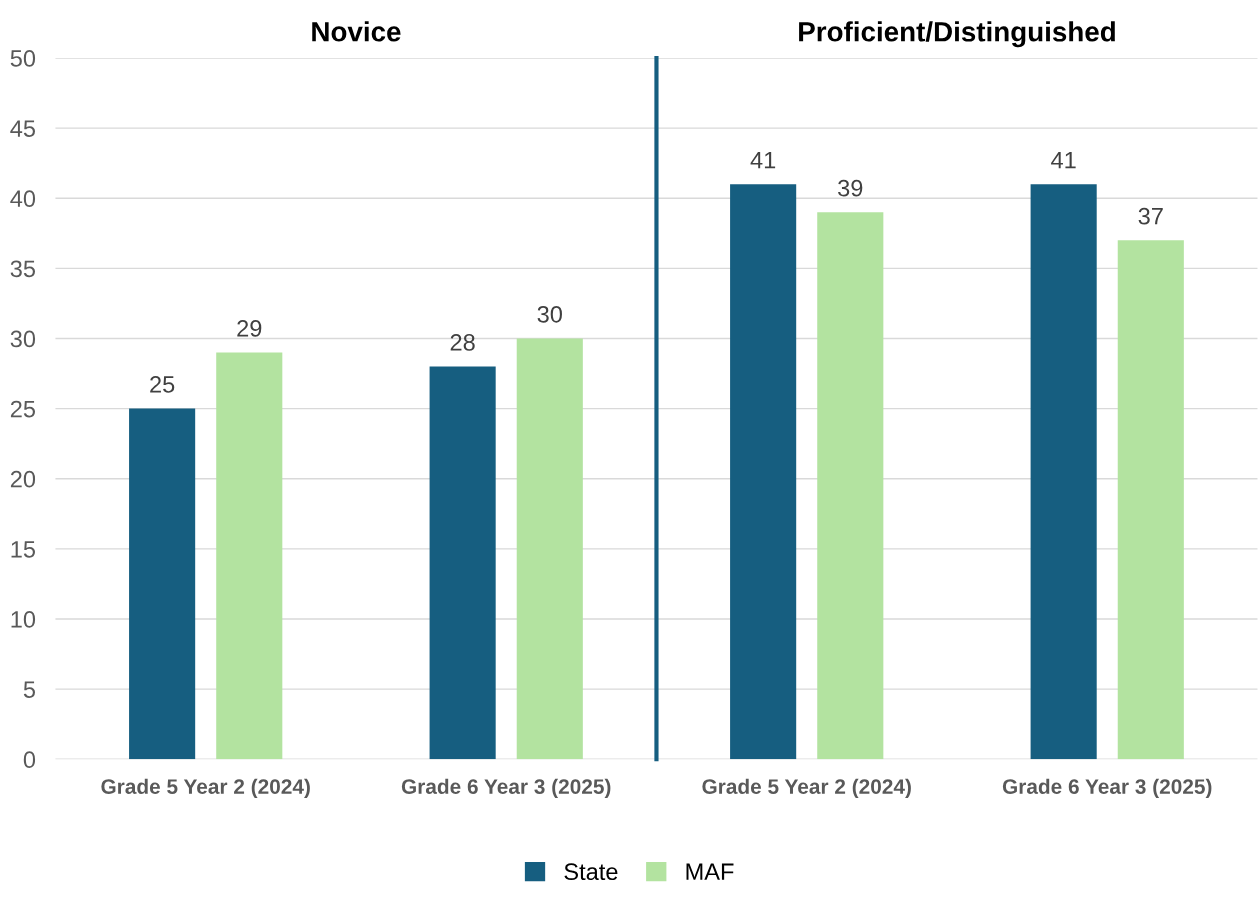 The width and height of the screenshot is (1260, 906). What do you see at coordinates (162, 384) in the screenshot?
I see `data-label: 25` at bounding box center [162, 384].